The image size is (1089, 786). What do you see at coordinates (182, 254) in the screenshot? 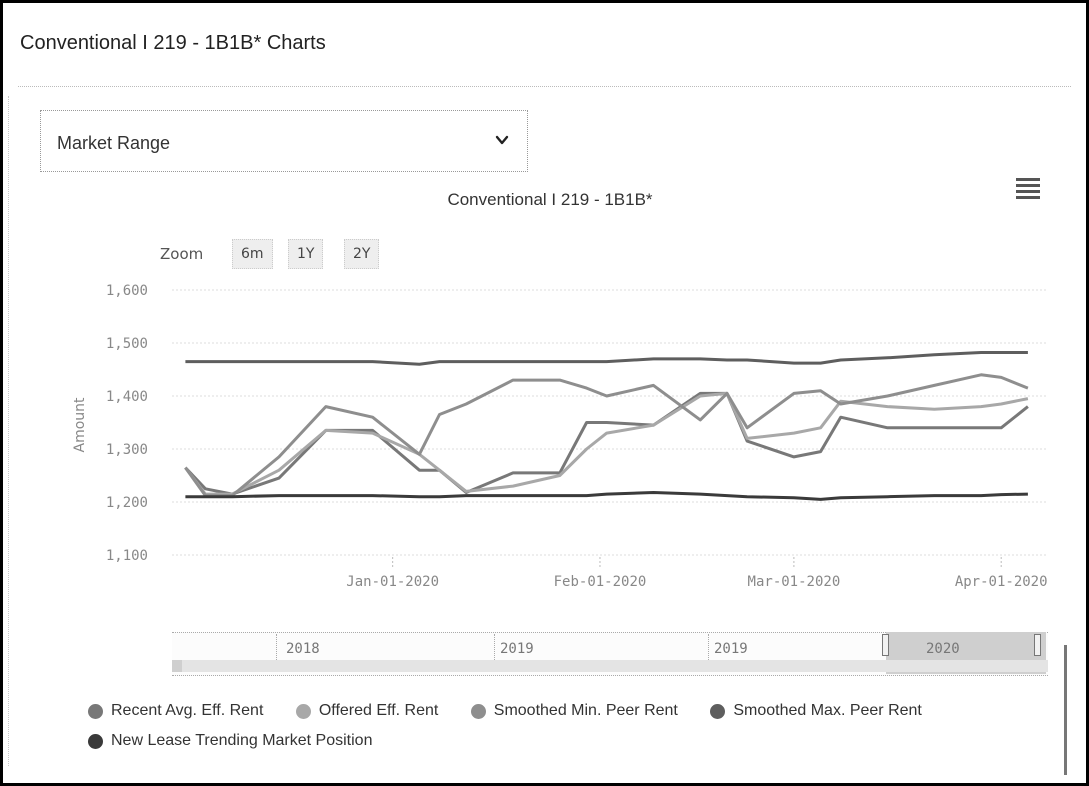
I see `zoom-label: Zoom` at bounding box center [182, 254].